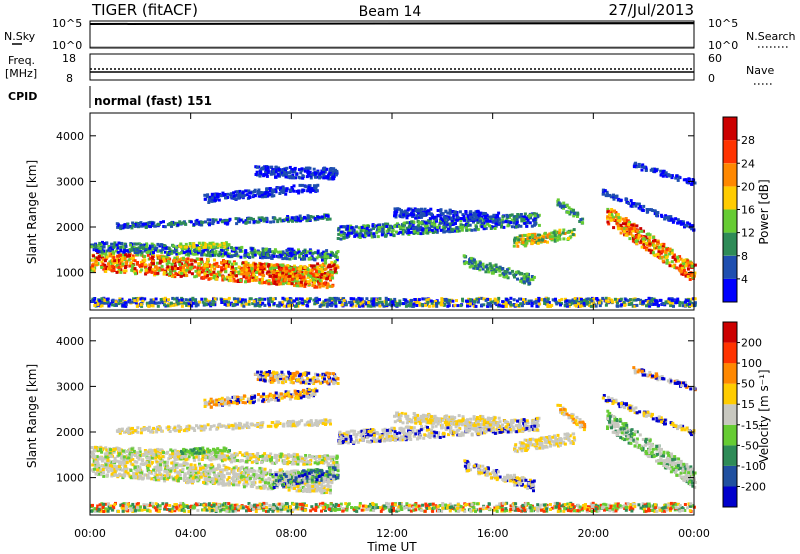 Image resolution: width=800 pixels, height=554 pixels. I want to click on nsky-panel: N.Sky 10^5 10^0 10^5 10^0 N.Search, so click(400, 34).